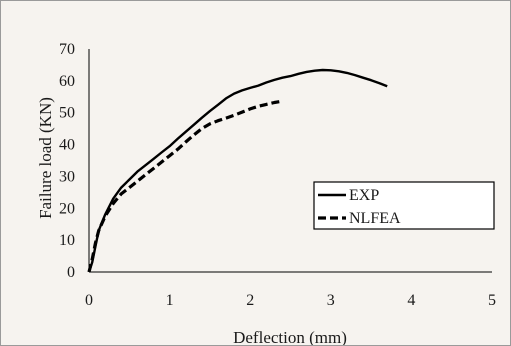  I want to click on y-tick-label: 40, so click(67, 145).